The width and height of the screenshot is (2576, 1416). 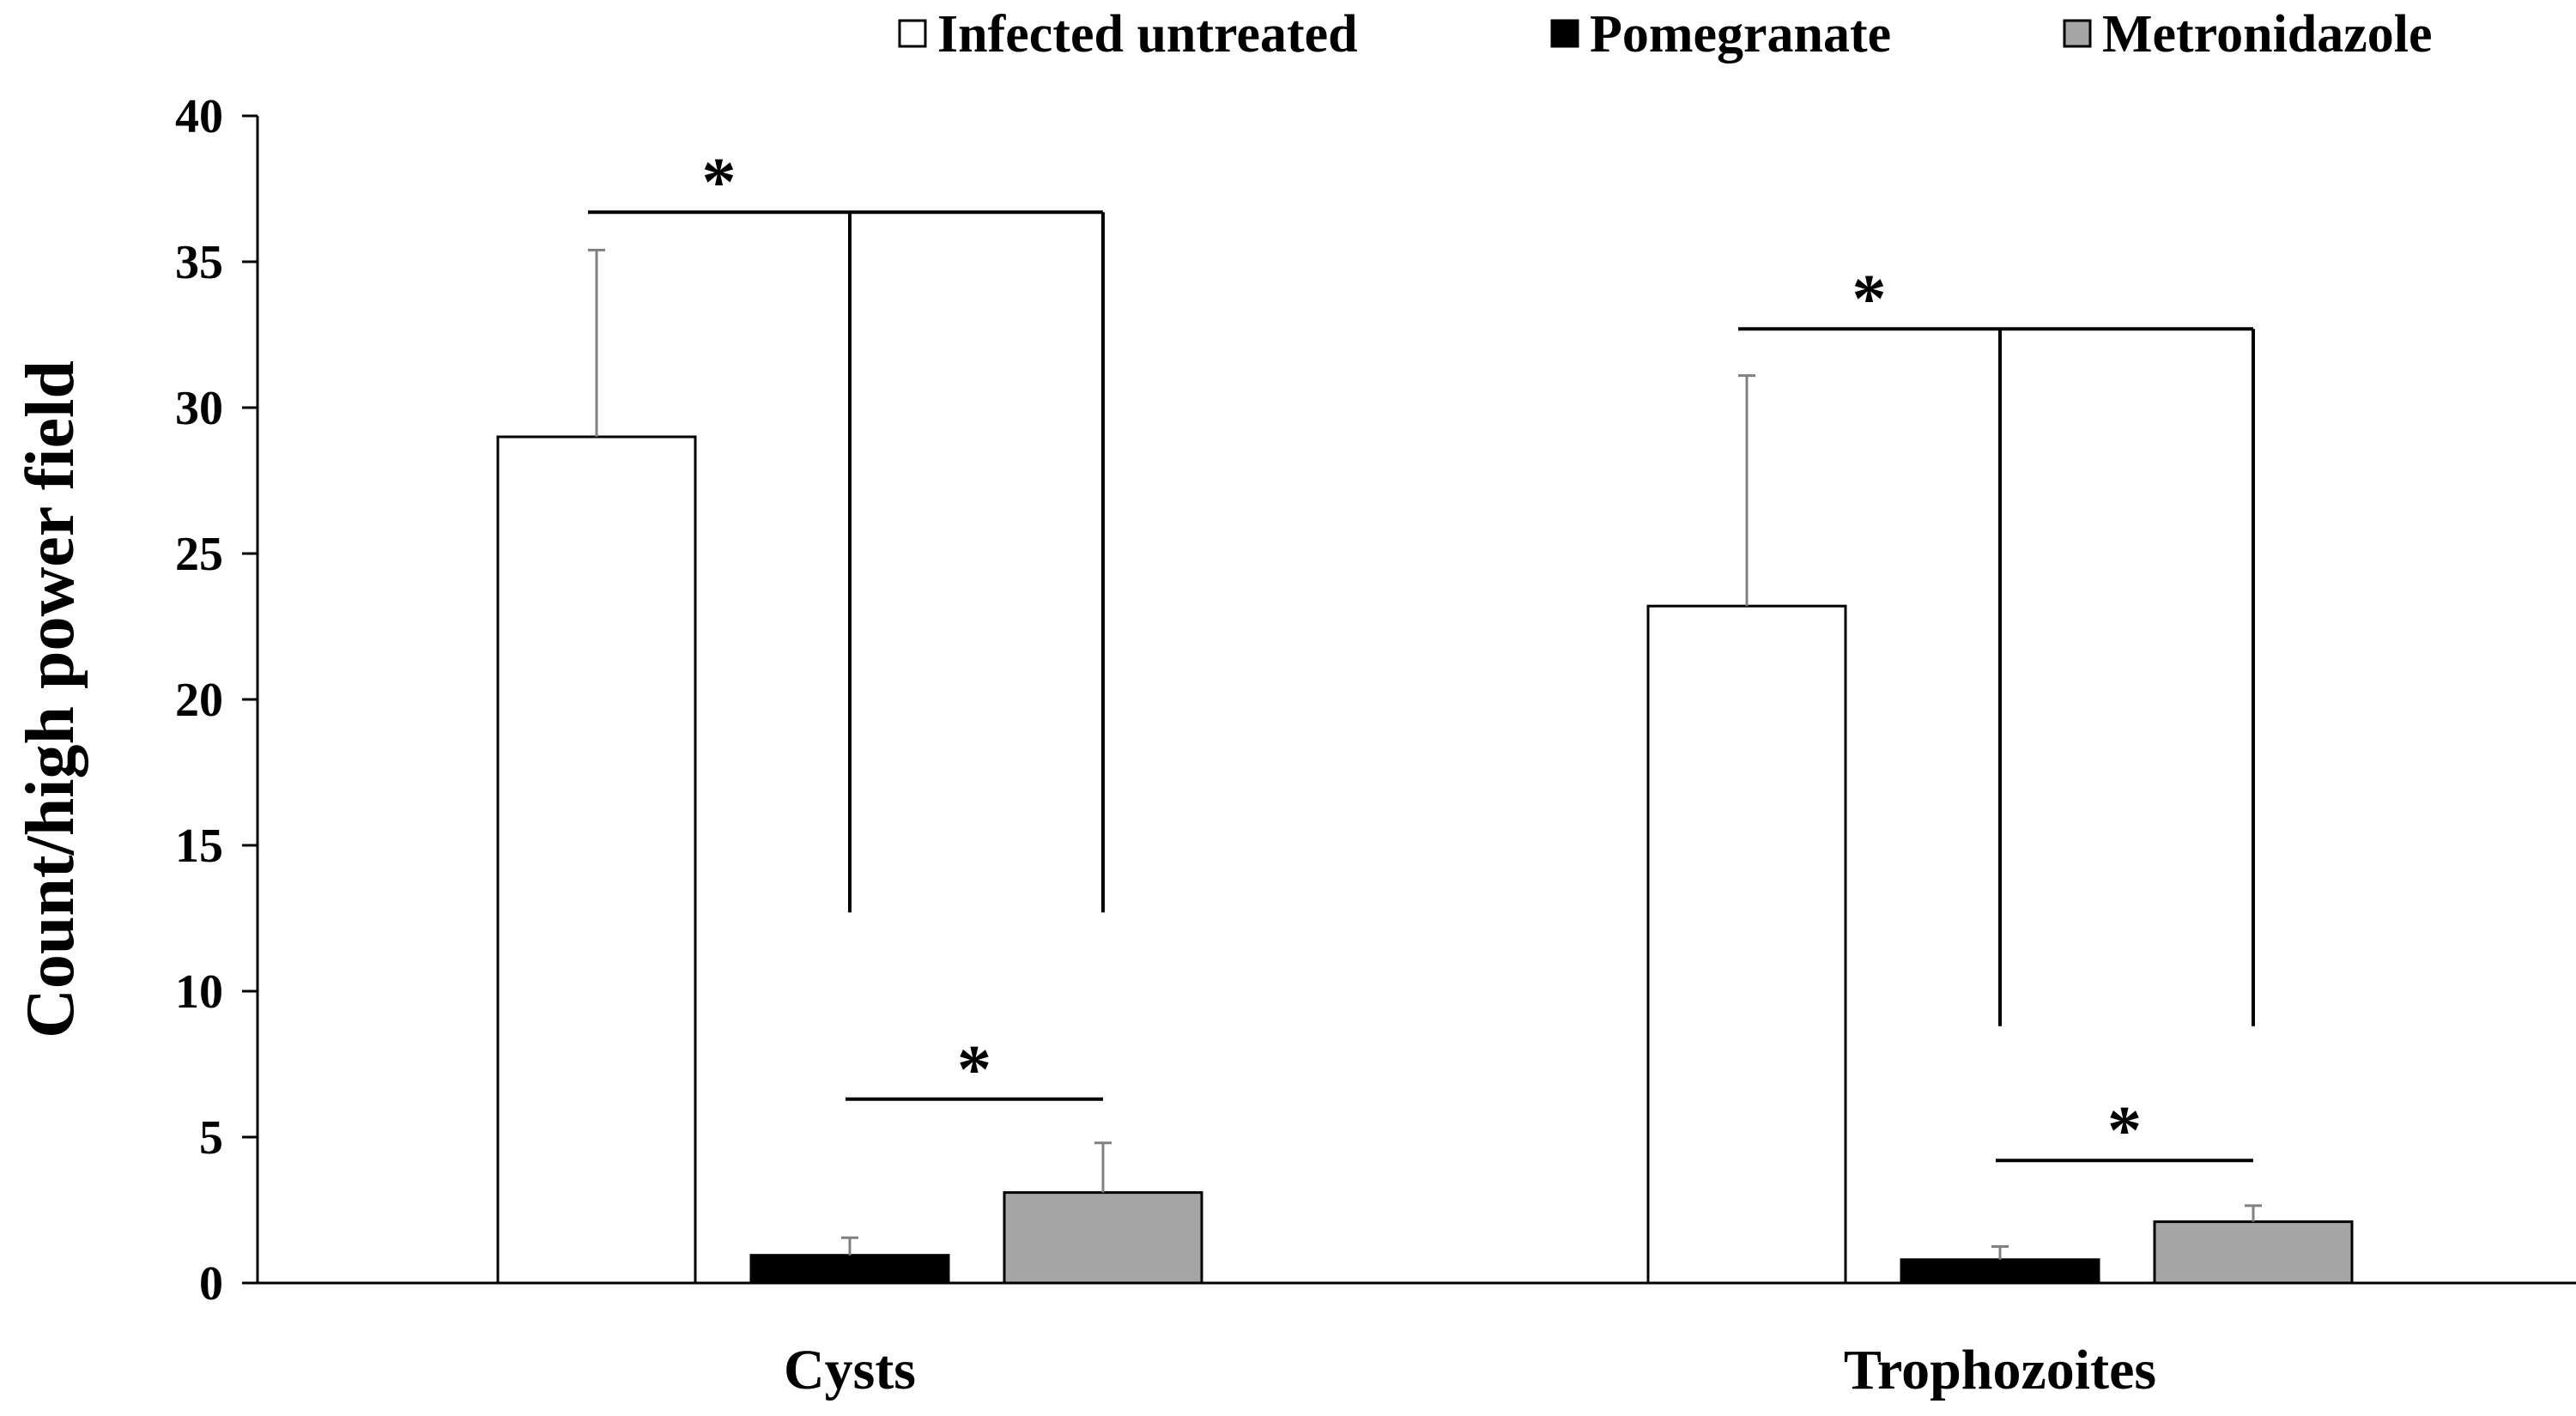 I want to click on y-axis: 0 5 10 15 20 25 30 35 40, so click(x=217, y=700).